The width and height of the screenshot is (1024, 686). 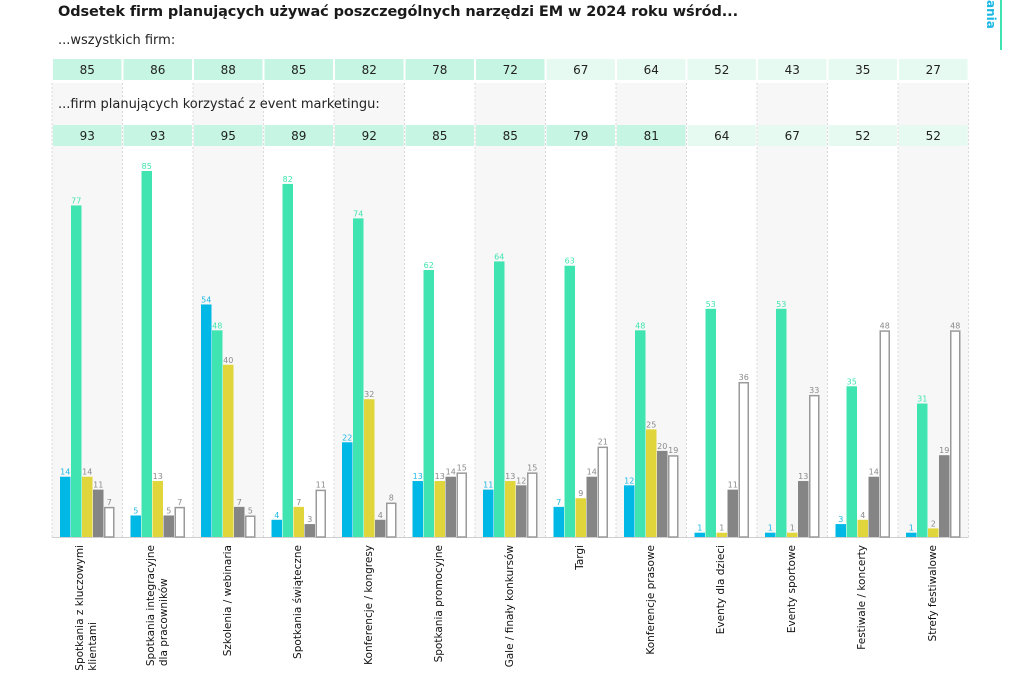 I want to click on bar-value-label: 85, so click(x=147, y=166).